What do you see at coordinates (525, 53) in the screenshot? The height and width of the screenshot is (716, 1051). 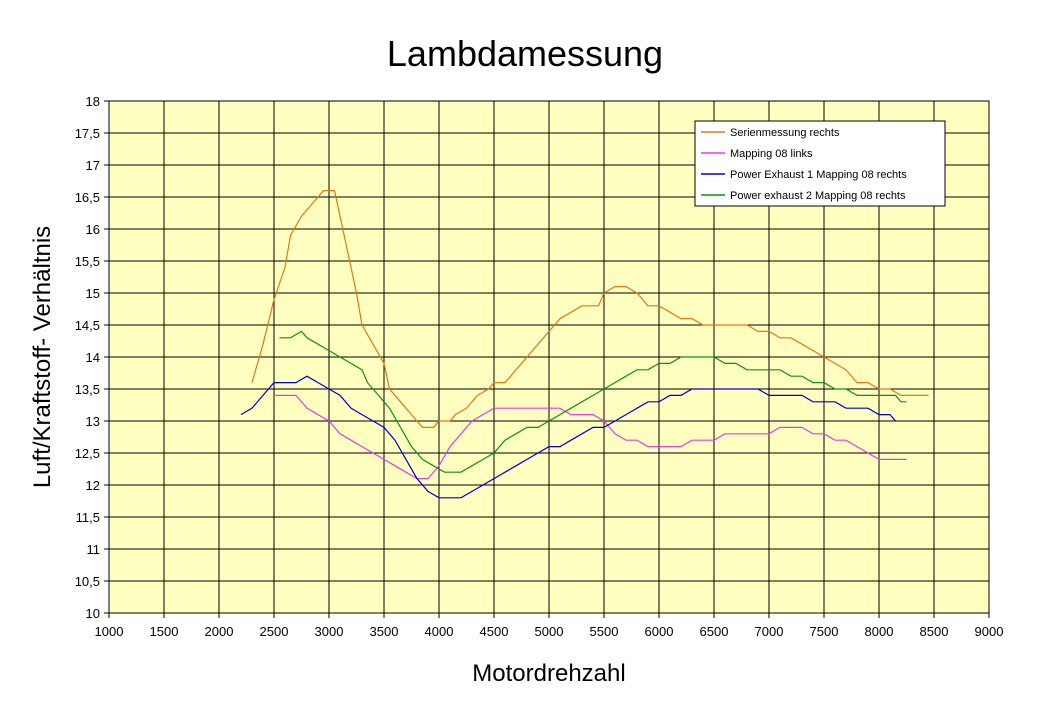 I see `chart-title: Lambdamessung` at bounding box center [525, 53].